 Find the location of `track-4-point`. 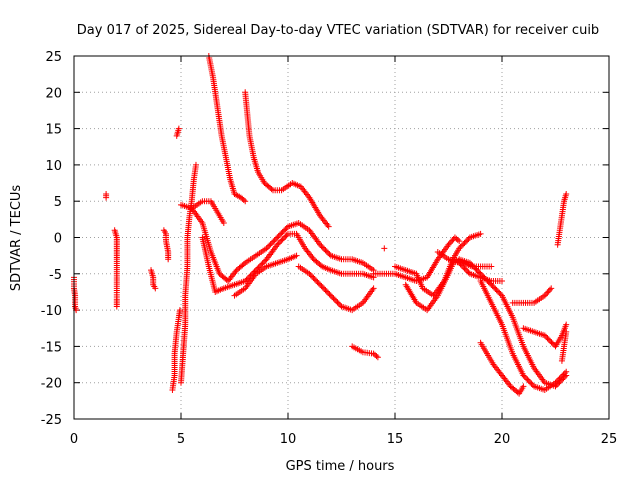

track-4-point is located at coordinates (155, 288).